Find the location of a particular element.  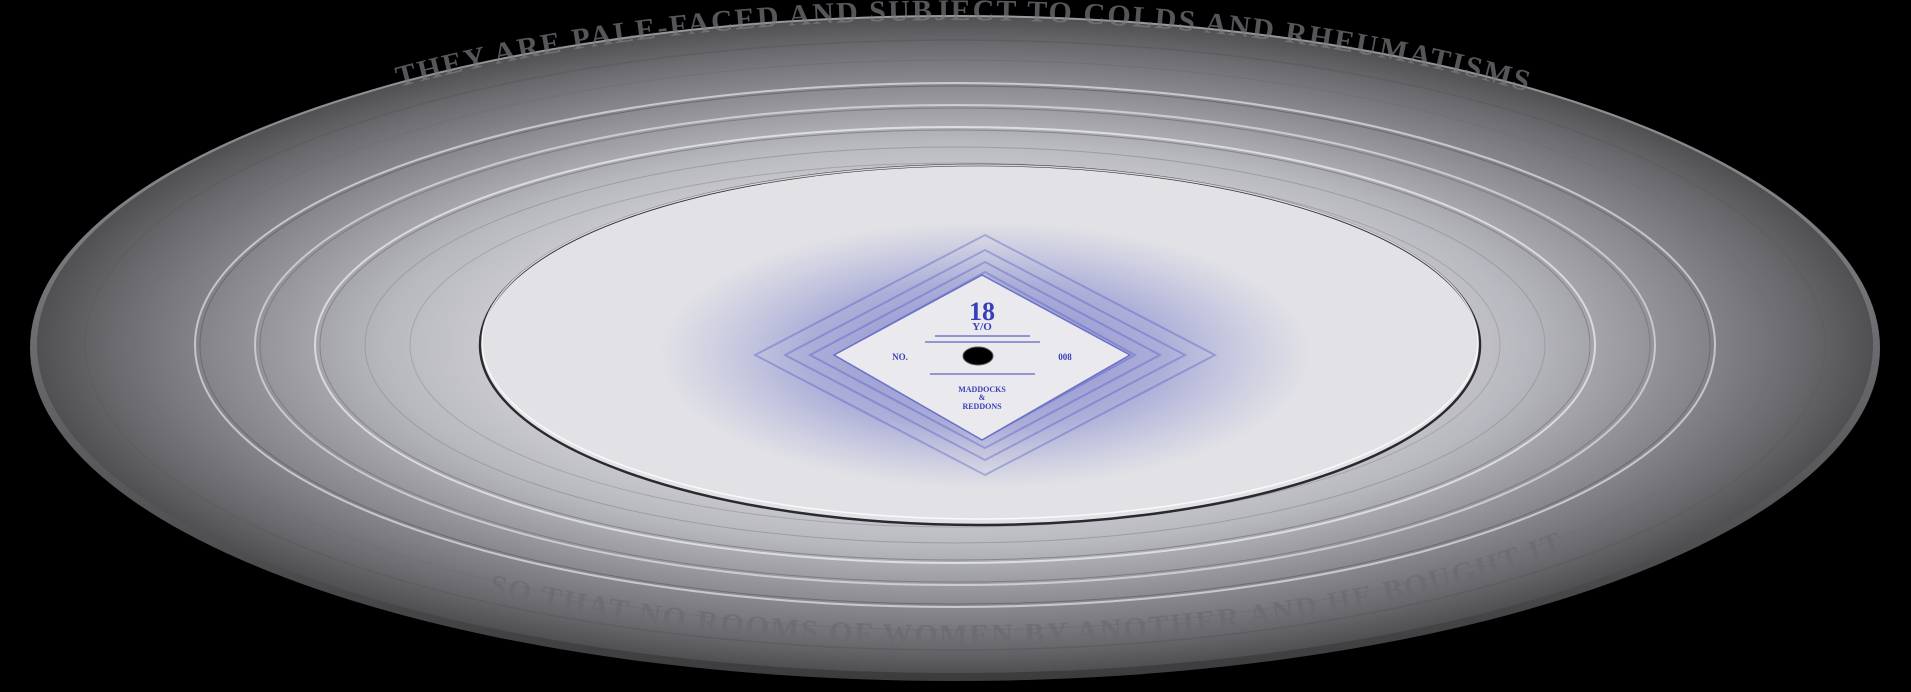

label-catalog-number: 008 is located at coordinates (1065, 357).